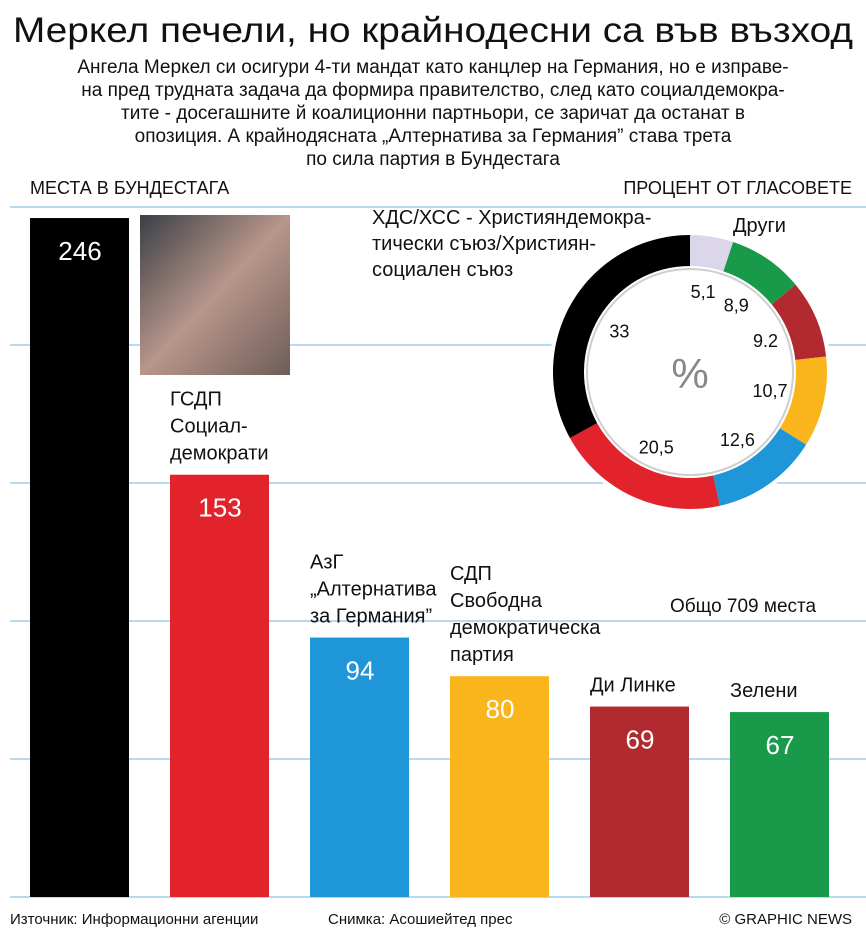 This screenshot has height=935, width=866. I want to click on value-label: 80, so click(500, 709).